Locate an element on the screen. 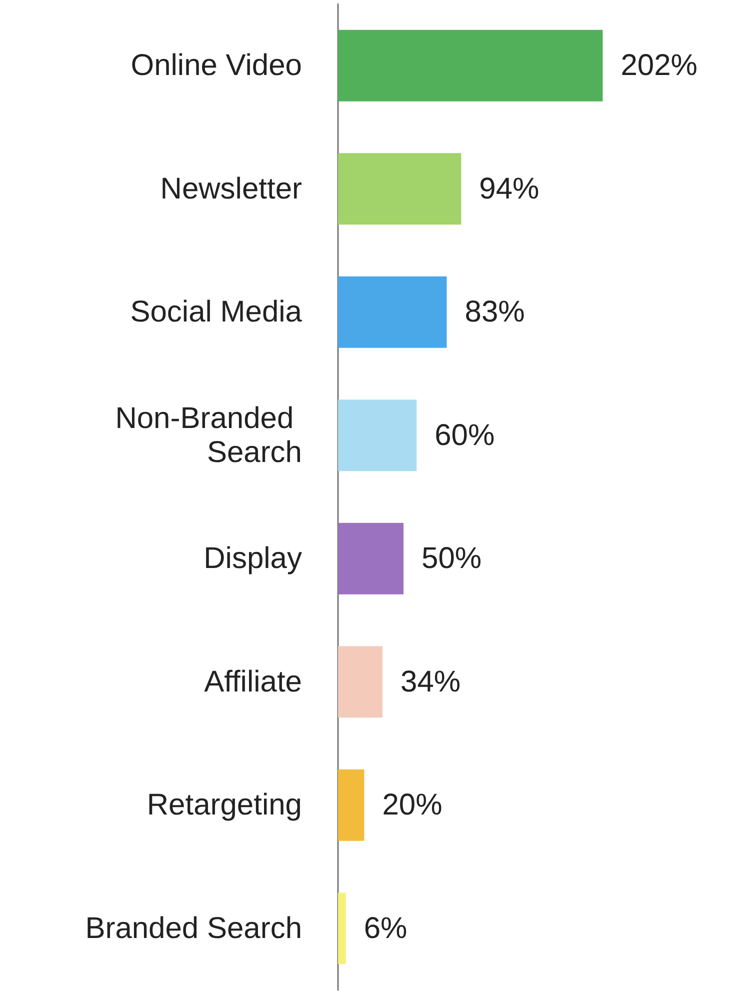 This screenshot has height=994, width=743. y-tick-label: Affiliate is located at coordinates (253, 681).